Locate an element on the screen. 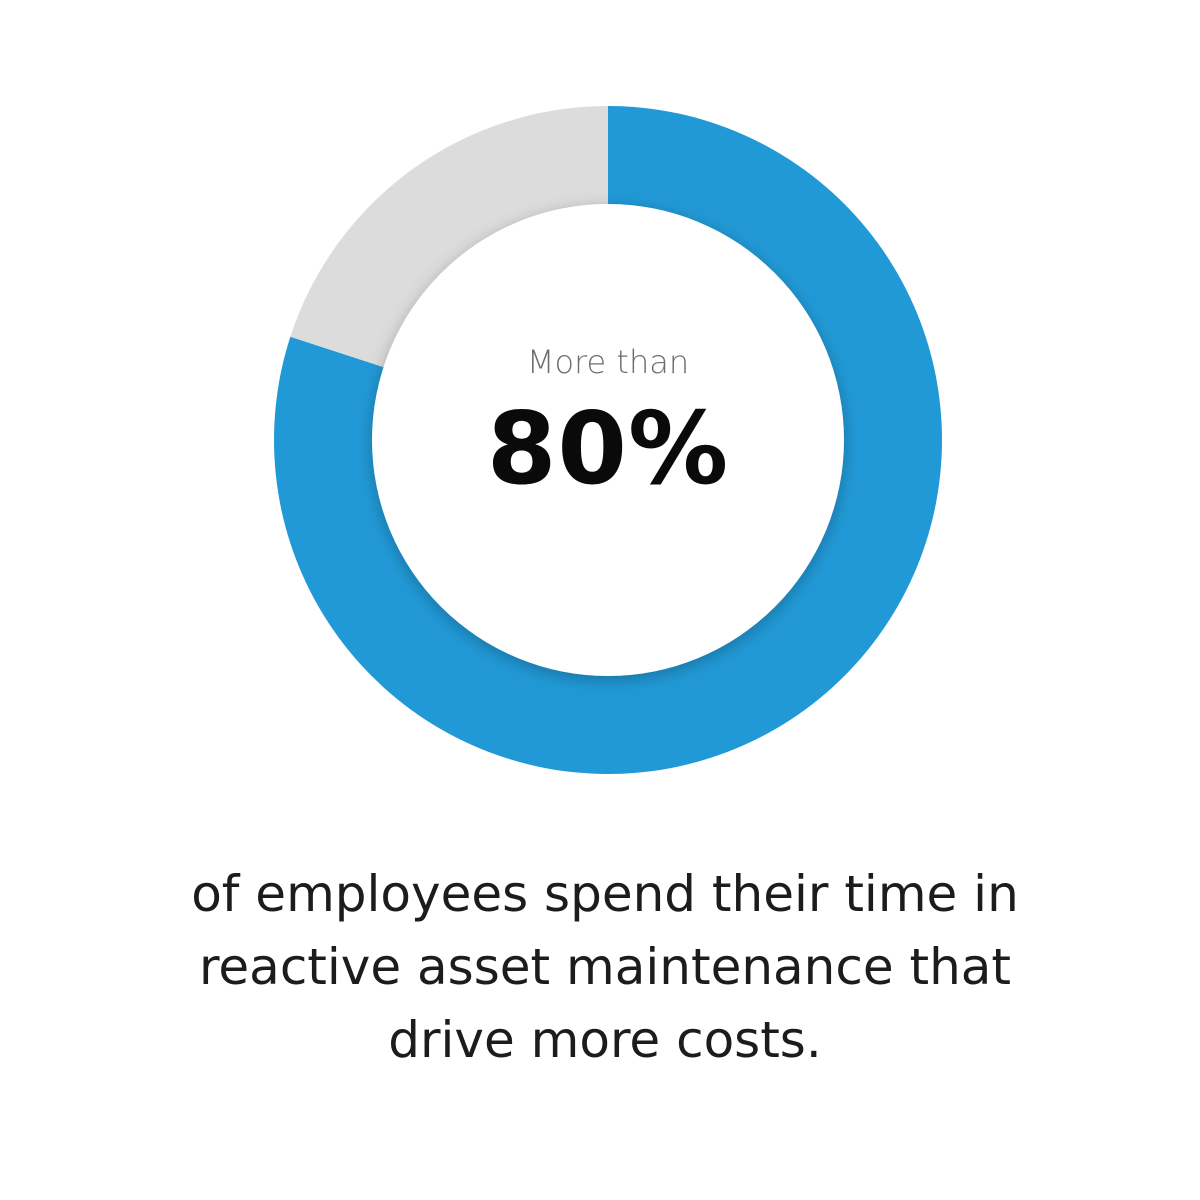 This screenshot has height=1200, width=1200. center-label-prefix: More than is located at coordinates (608, 362).